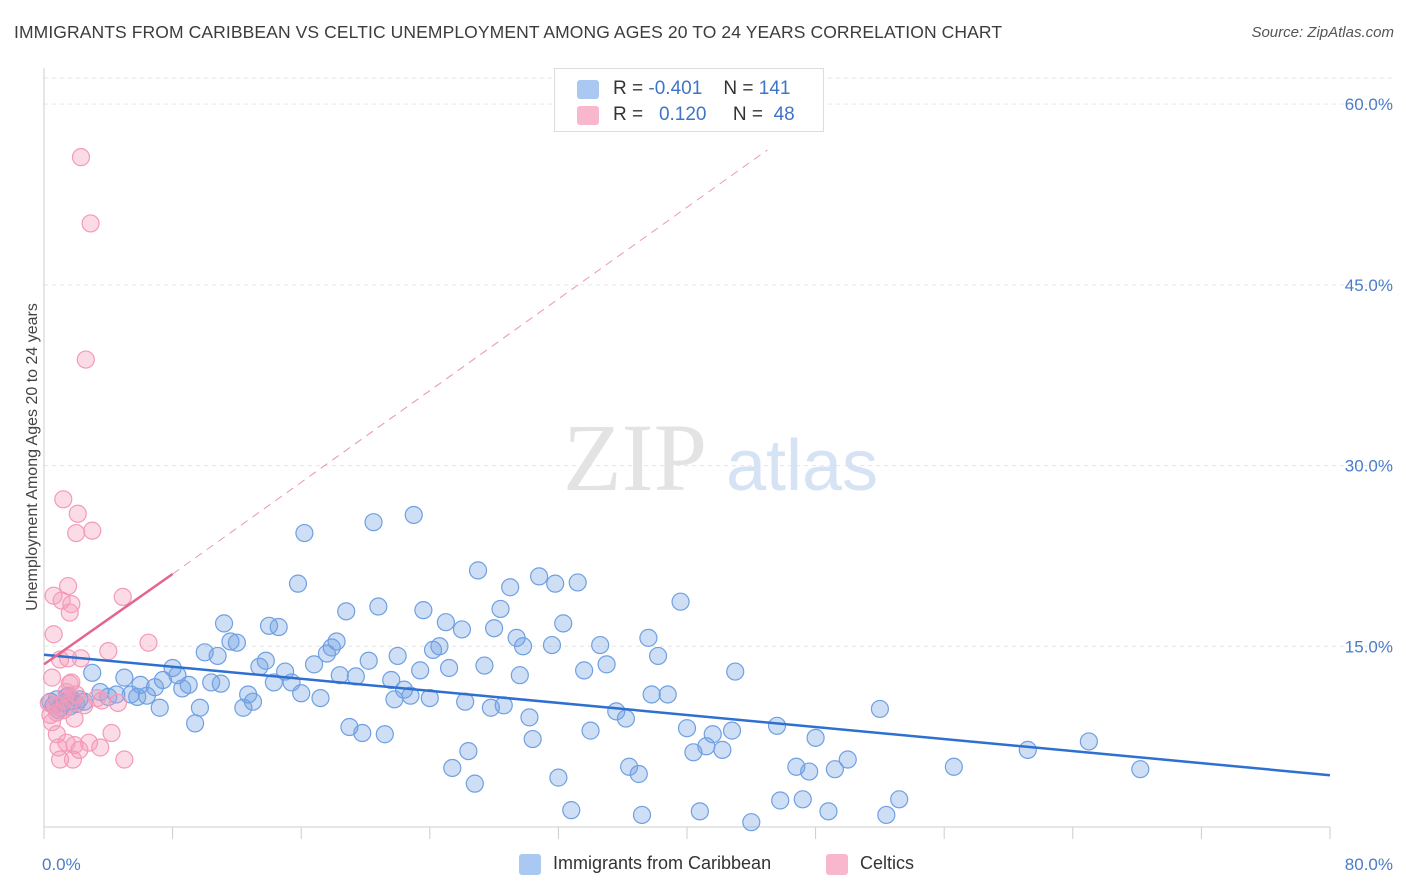 This screenshot has height=892, width=1406. What do you see at coordinates (1369, 285) in the screenshot?
I see `y-tick-label: 45.0%` at bounding box center [1369, 285].